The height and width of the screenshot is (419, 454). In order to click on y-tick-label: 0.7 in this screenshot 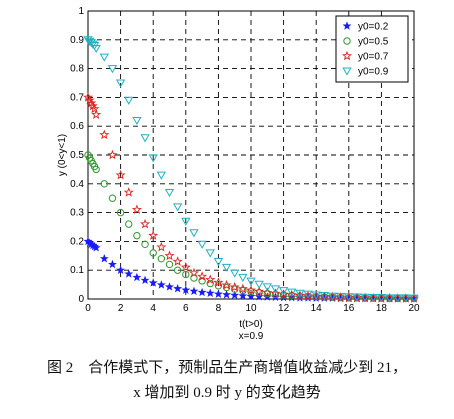, I will do `click(77, 97)`.